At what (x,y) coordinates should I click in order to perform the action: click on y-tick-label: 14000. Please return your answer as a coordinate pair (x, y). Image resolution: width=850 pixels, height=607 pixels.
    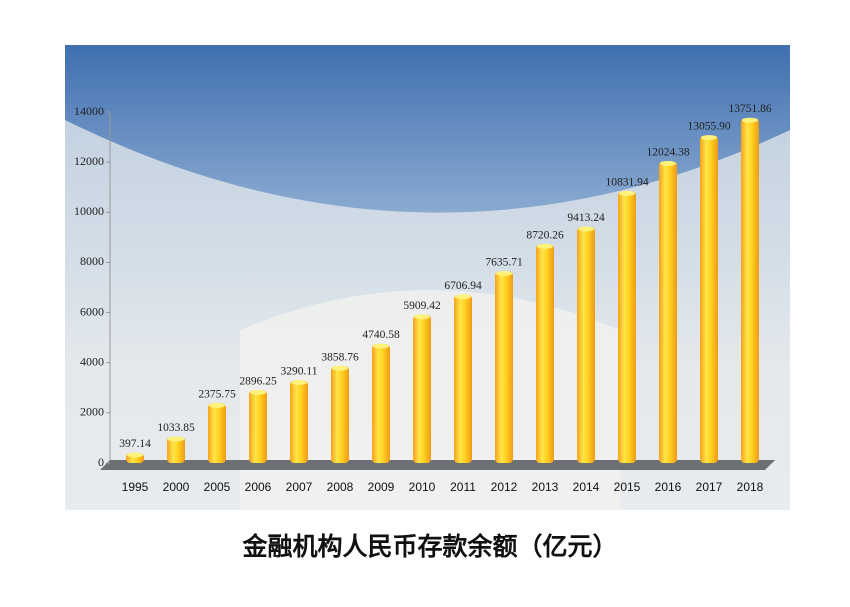
    Looking at the image, I should click on (89, 111).